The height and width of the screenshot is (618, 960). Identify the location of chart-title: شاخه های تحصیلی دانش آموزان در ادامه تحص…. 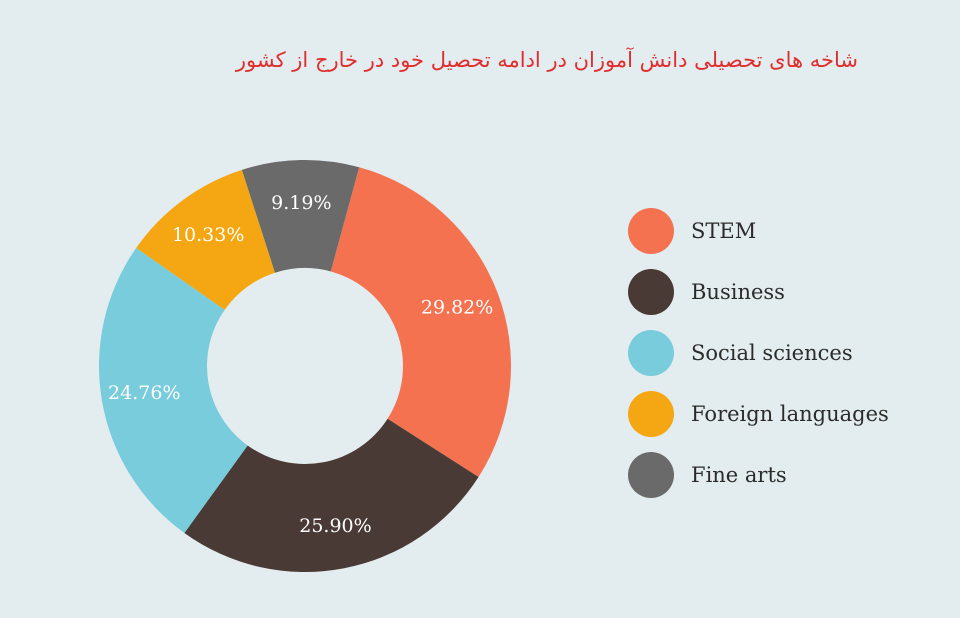
(546, 60).